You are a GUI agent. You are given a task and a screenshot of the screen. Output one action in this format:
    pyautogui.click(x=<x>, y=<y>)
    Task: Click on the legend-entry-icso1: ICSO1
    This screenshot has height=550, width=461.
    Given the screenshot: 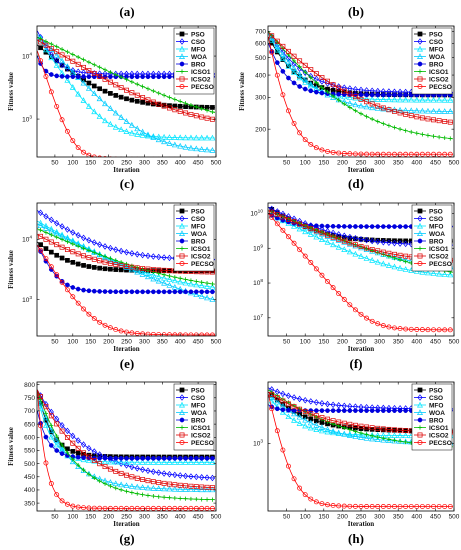 What is the action you would take?
    pyautogui.click(x=439, y=428)
    